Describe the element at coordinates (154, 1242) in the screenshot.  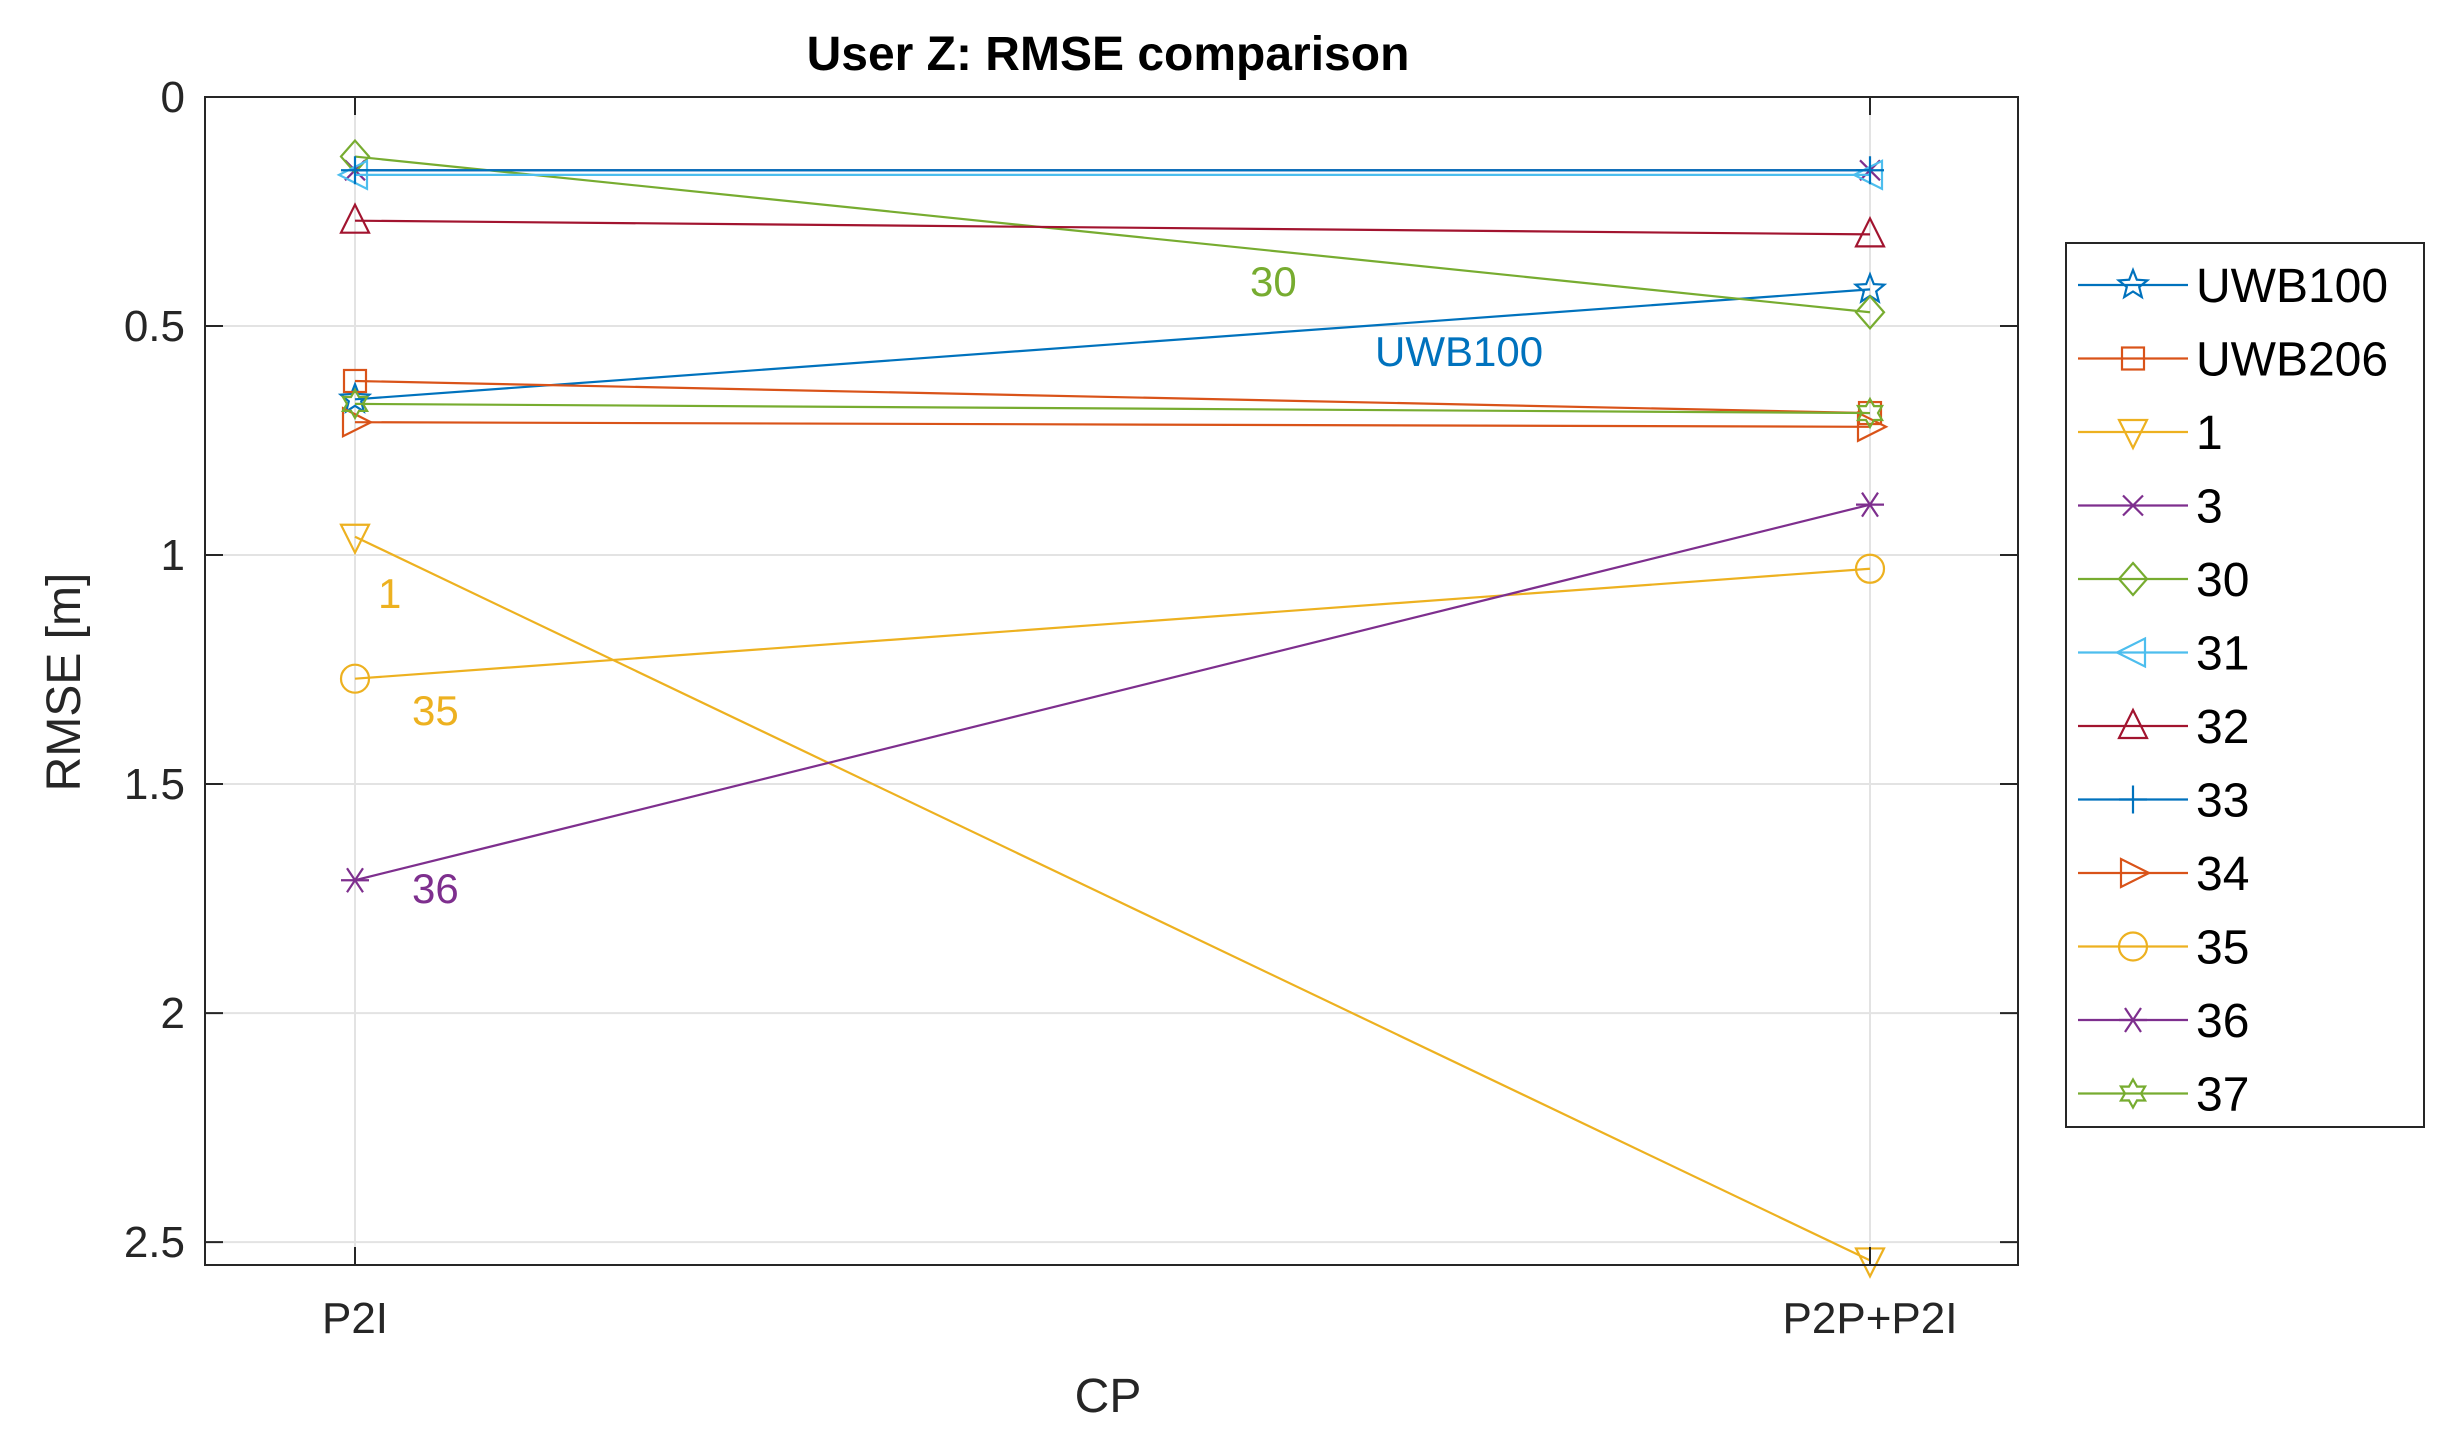
I see `y-tick-label: 2.5` at that location.